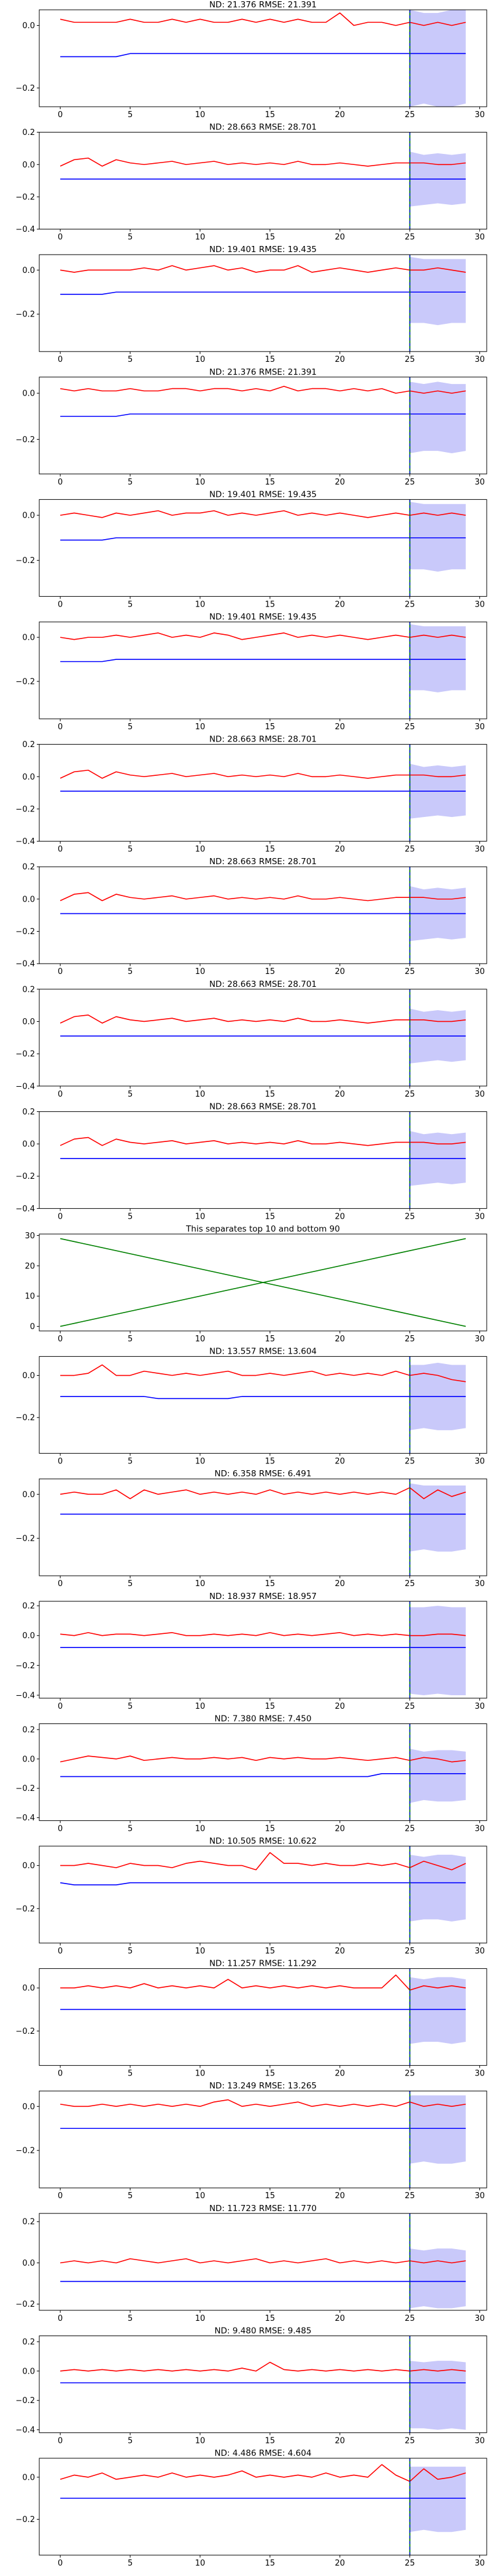 The width and height of the screenshot is (491, 2576). I want to click on chart-title: ND: 21.376 RMSE: 21.391, so click(263, 5).